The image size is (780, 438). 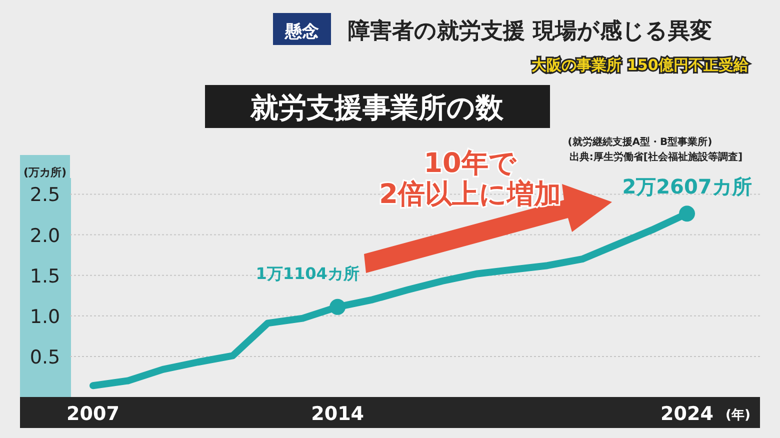 I want to click on x-tick-label: 2007, so click(x=93, y=414).